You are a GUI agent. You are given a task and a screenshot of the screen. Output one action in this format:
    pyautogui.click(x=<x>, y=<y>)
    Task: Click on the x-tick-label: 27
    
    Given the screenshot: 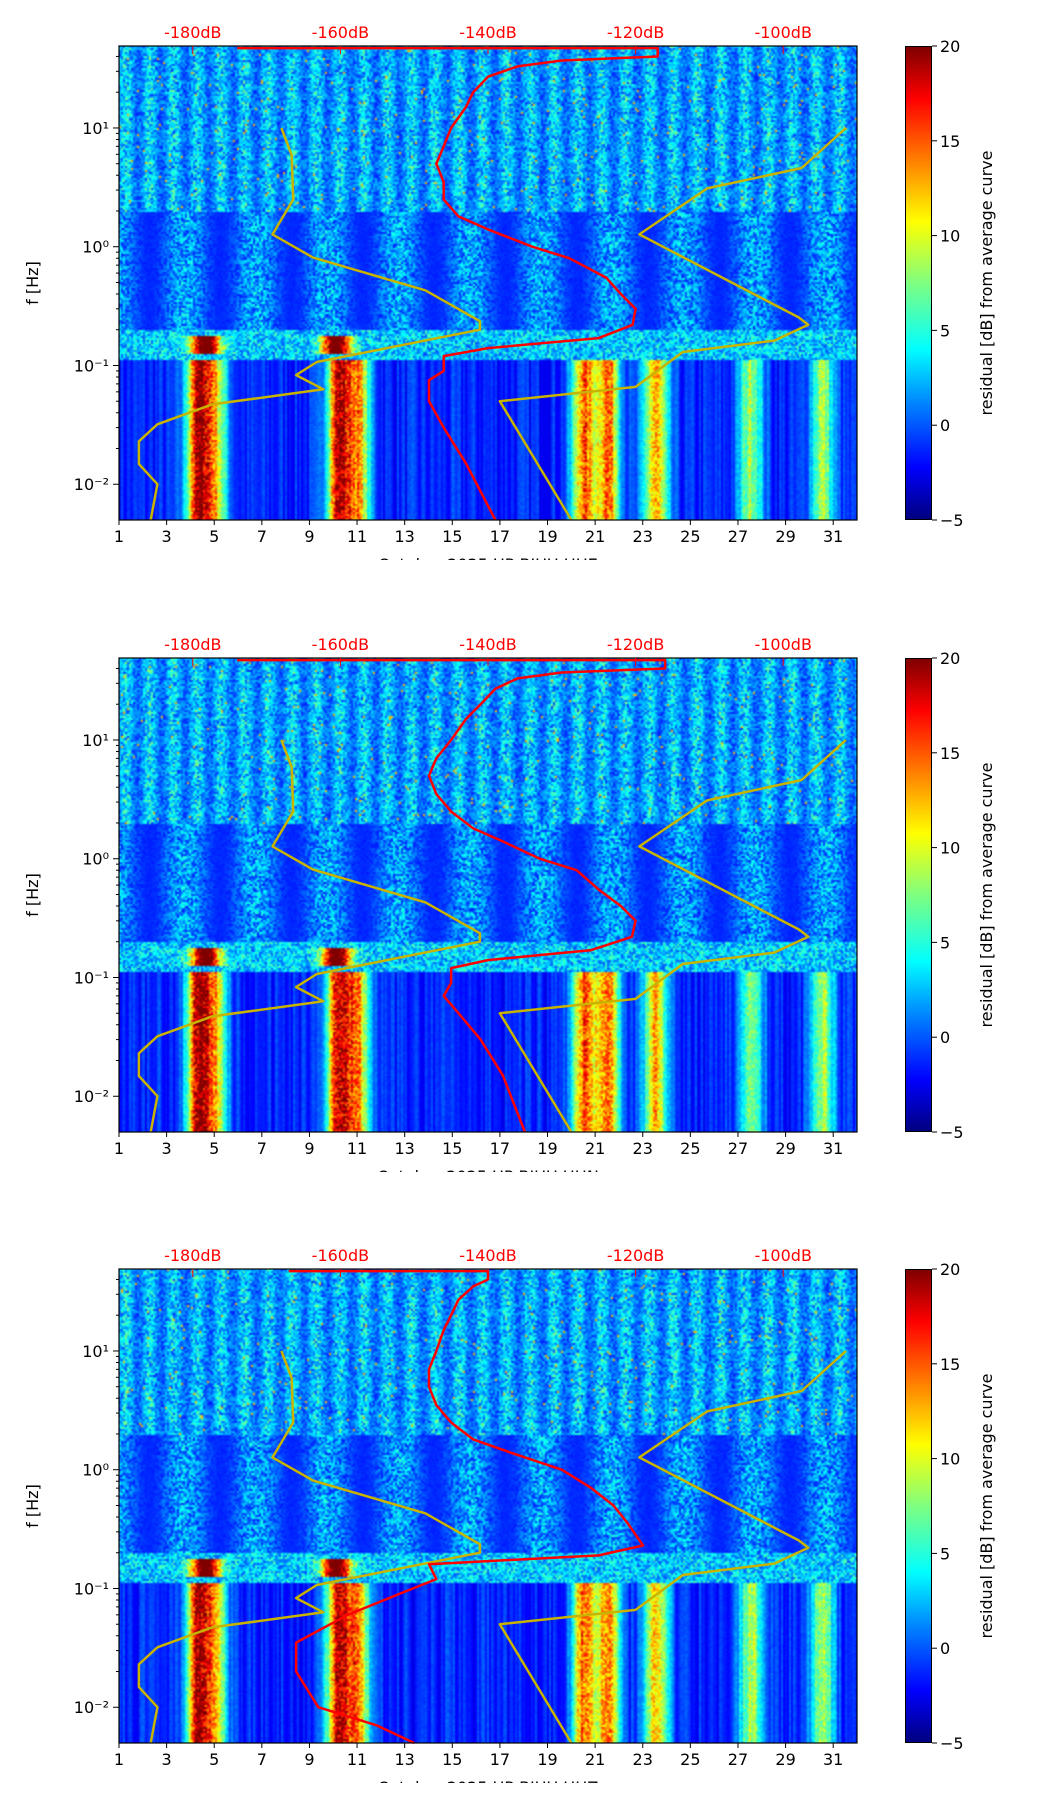 What is the action you would take?
    pyautogui.click(x=738, y=1148)
    